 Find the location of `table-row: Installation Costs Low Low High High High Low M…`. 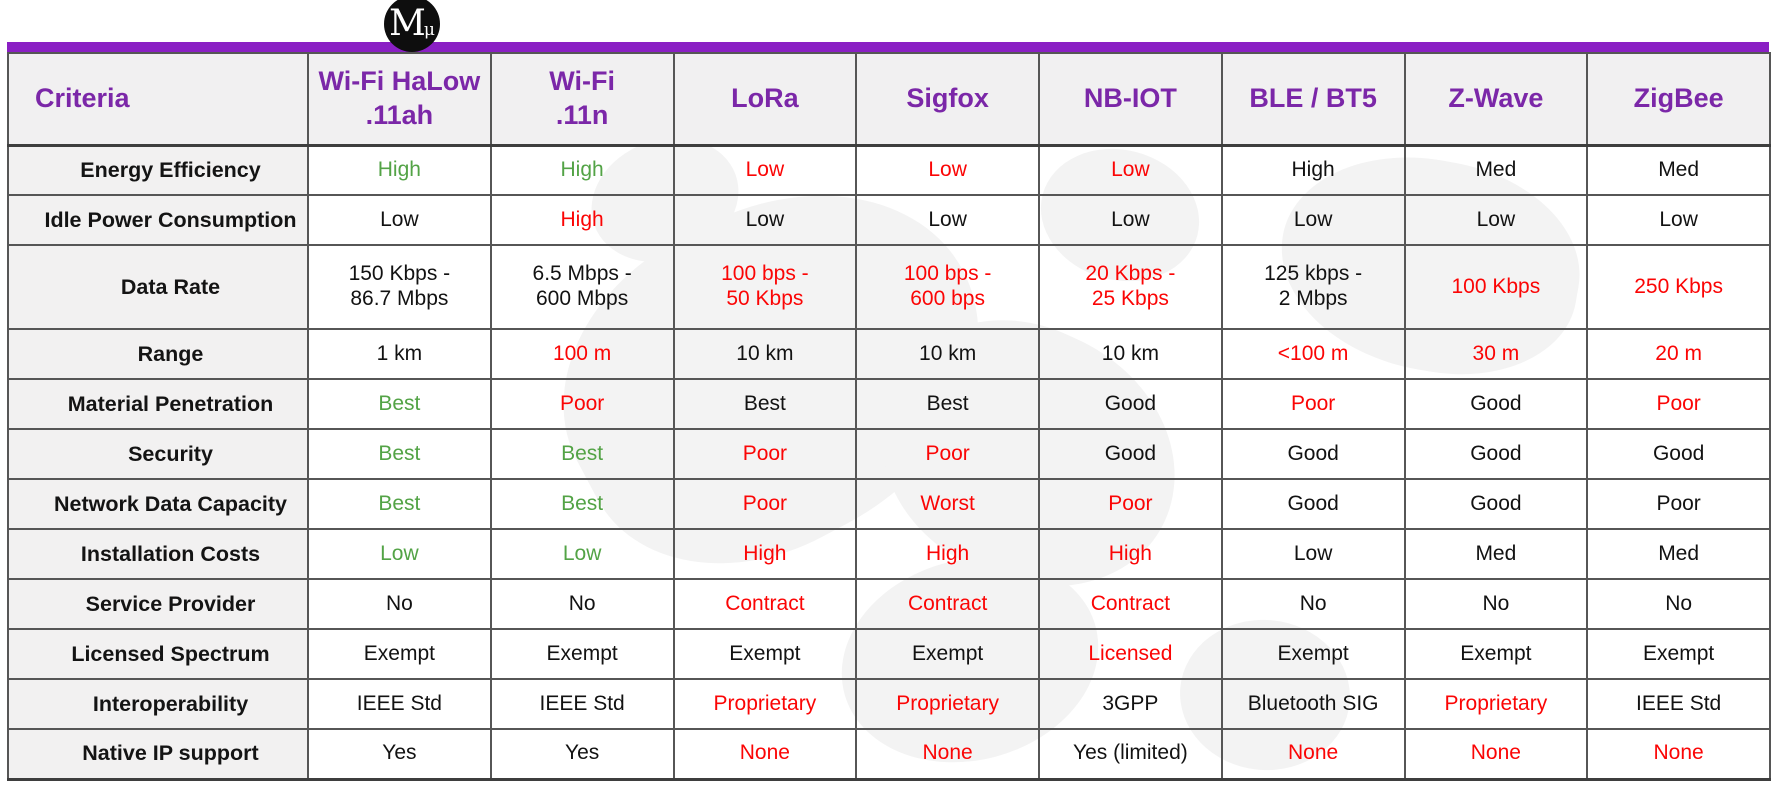

table-row: Installation Costs Low Low High High High Low M… is located at coordinates (889, 554).